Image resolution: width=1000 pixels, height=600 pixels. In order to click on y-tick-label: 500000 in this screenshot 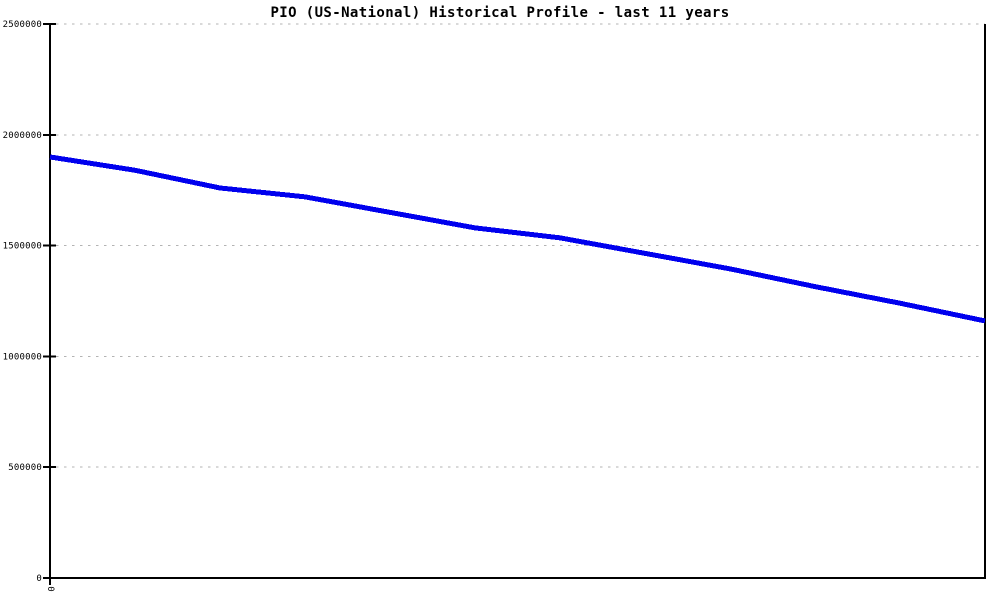, I will do `click(25, 468)`.